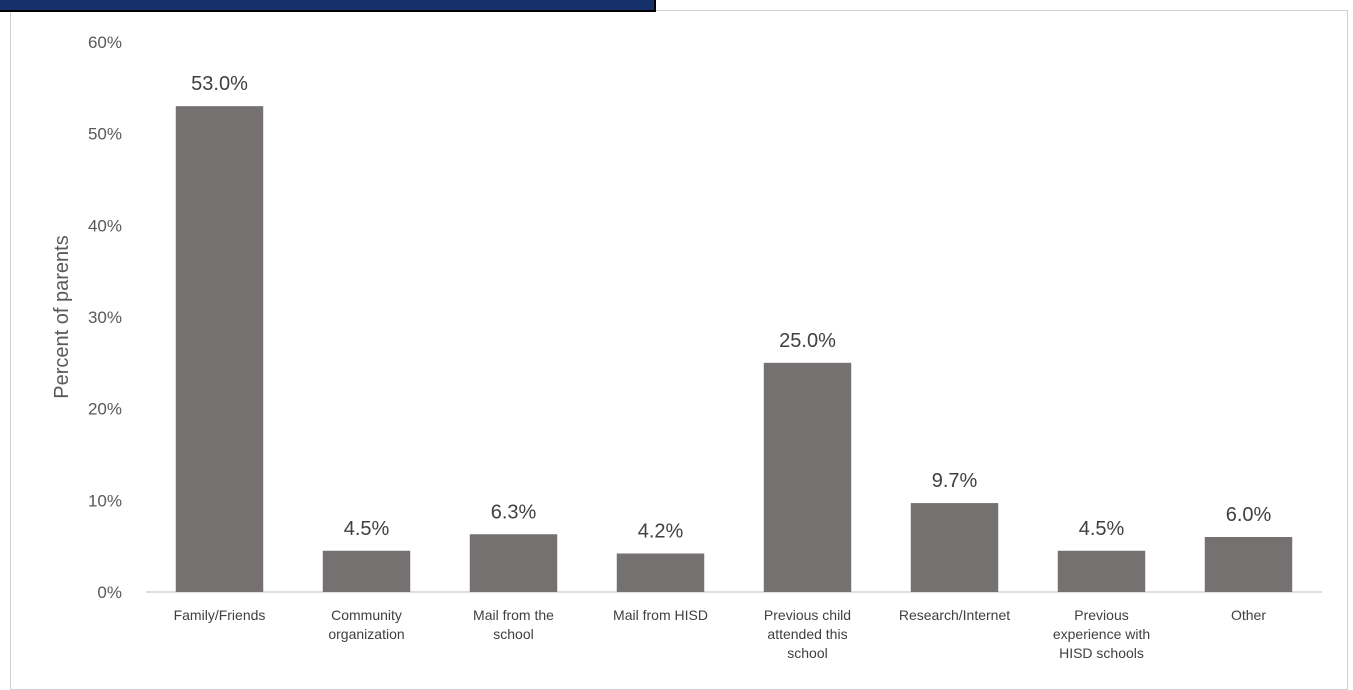  Describe the element at coordinates (661, 532) in the screenshot. I see `data-label: 4.2%` at that location.